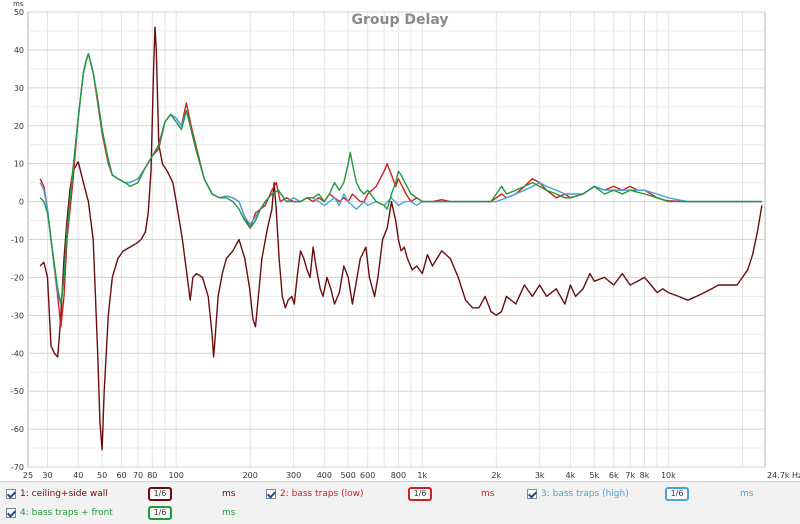 The image size is (800, 524). I want to click on x-tick-label: 100, so click(176, 475).